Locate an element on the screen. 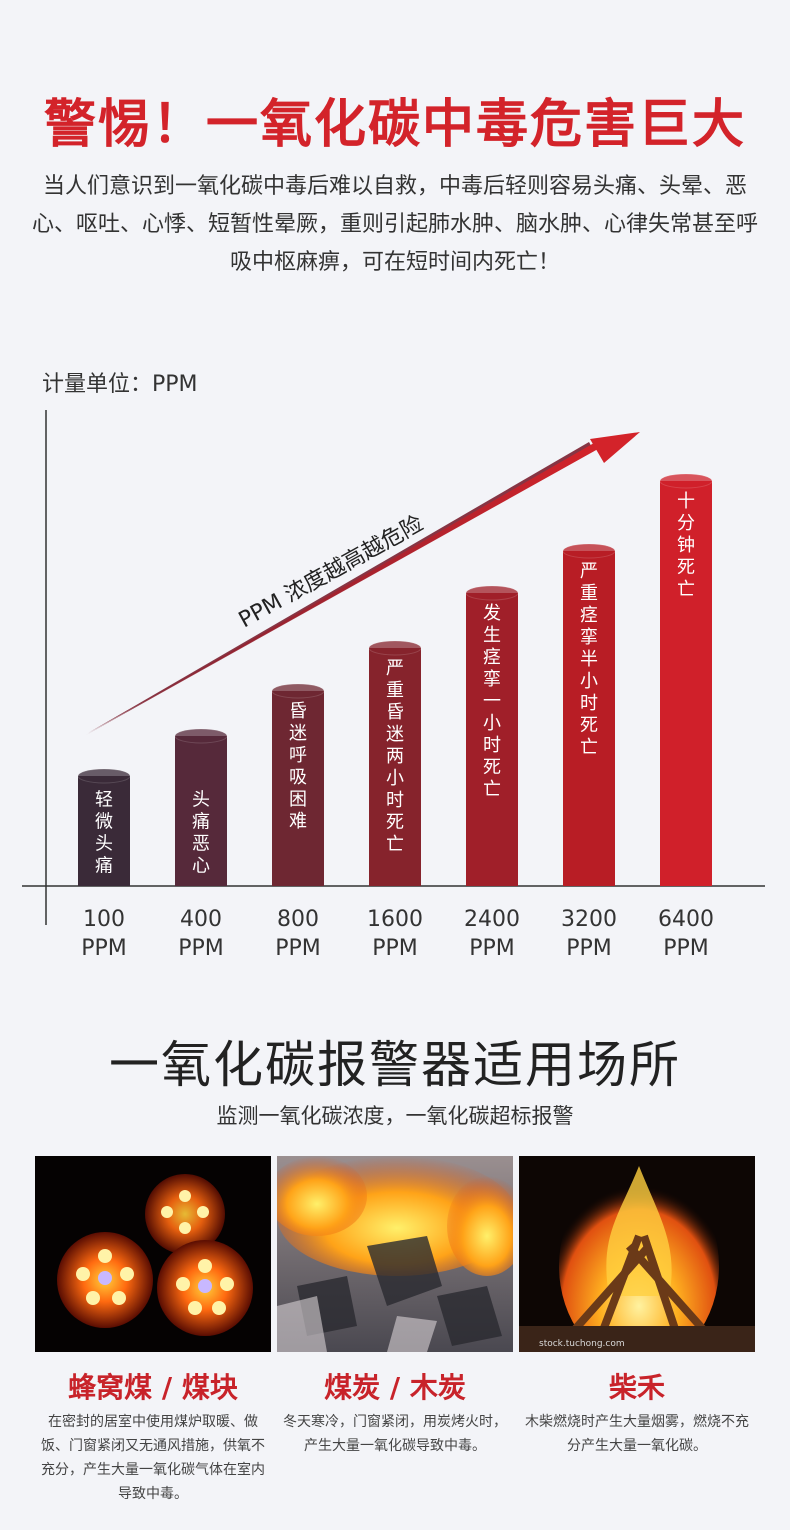 This screenshot has height=1530, width=790. bar-label: 昏迷呼吸困难 is located at coordinates (298, 766).